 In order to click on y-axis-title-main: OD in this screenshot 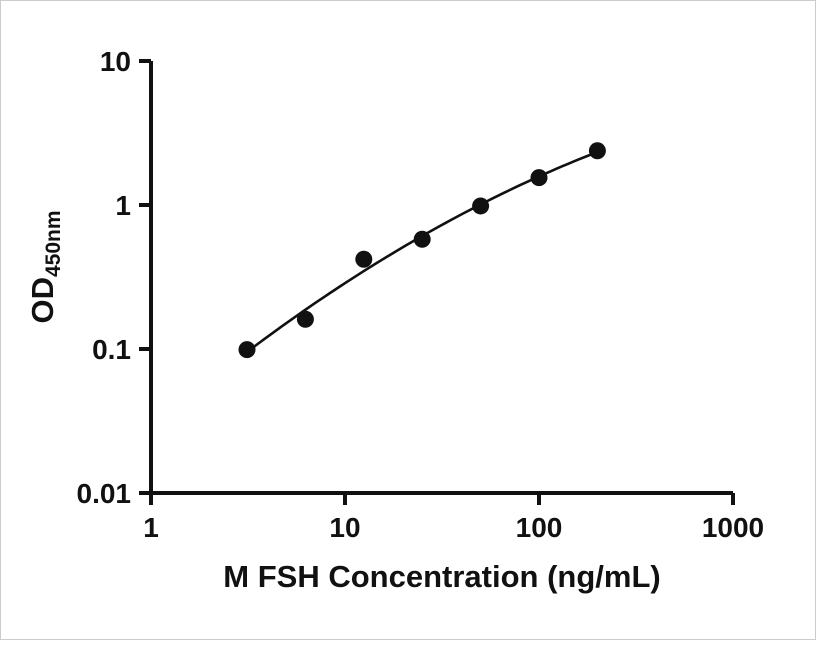, I will do `click(42, 300)`.